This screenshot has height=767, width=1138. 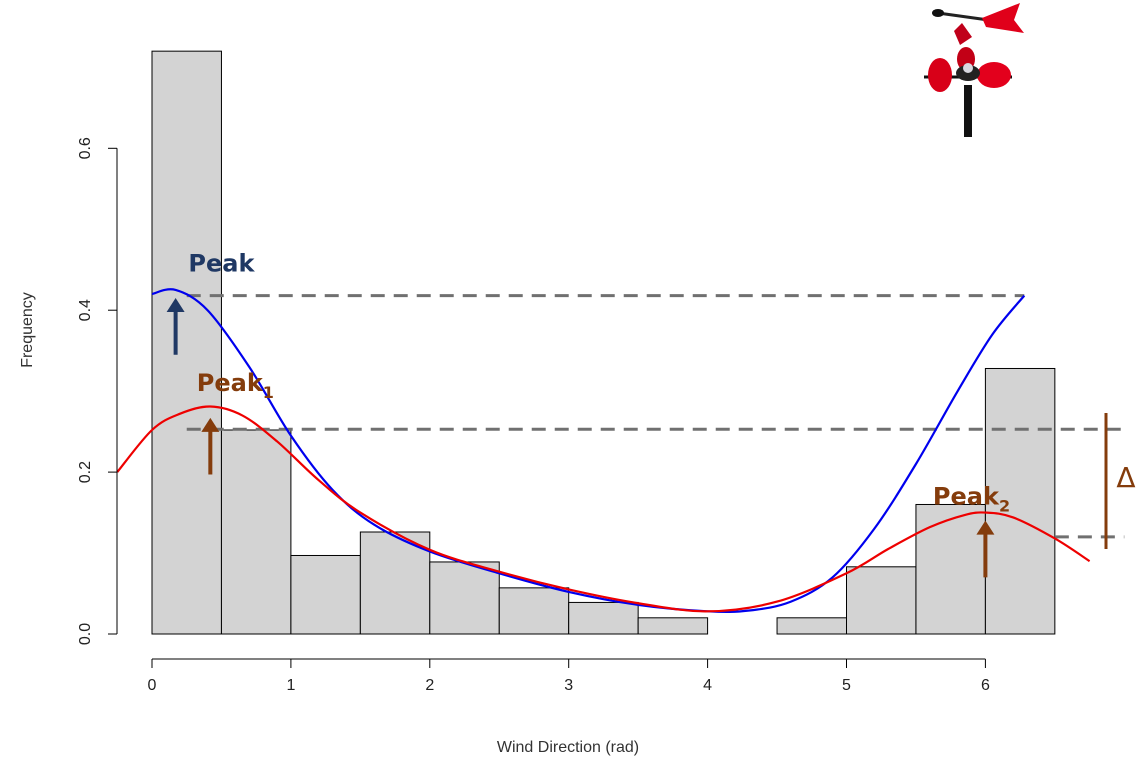 I want to click on peak-label: Peak2, so click(x=971, y=498).